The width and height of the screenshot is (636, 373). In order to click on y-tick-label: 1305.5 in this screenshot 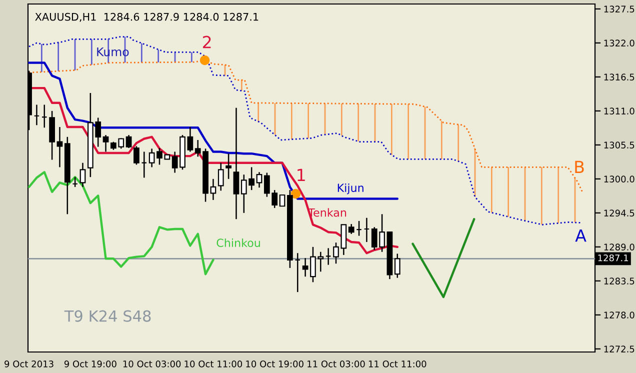, I will do `click(619, 145)`.